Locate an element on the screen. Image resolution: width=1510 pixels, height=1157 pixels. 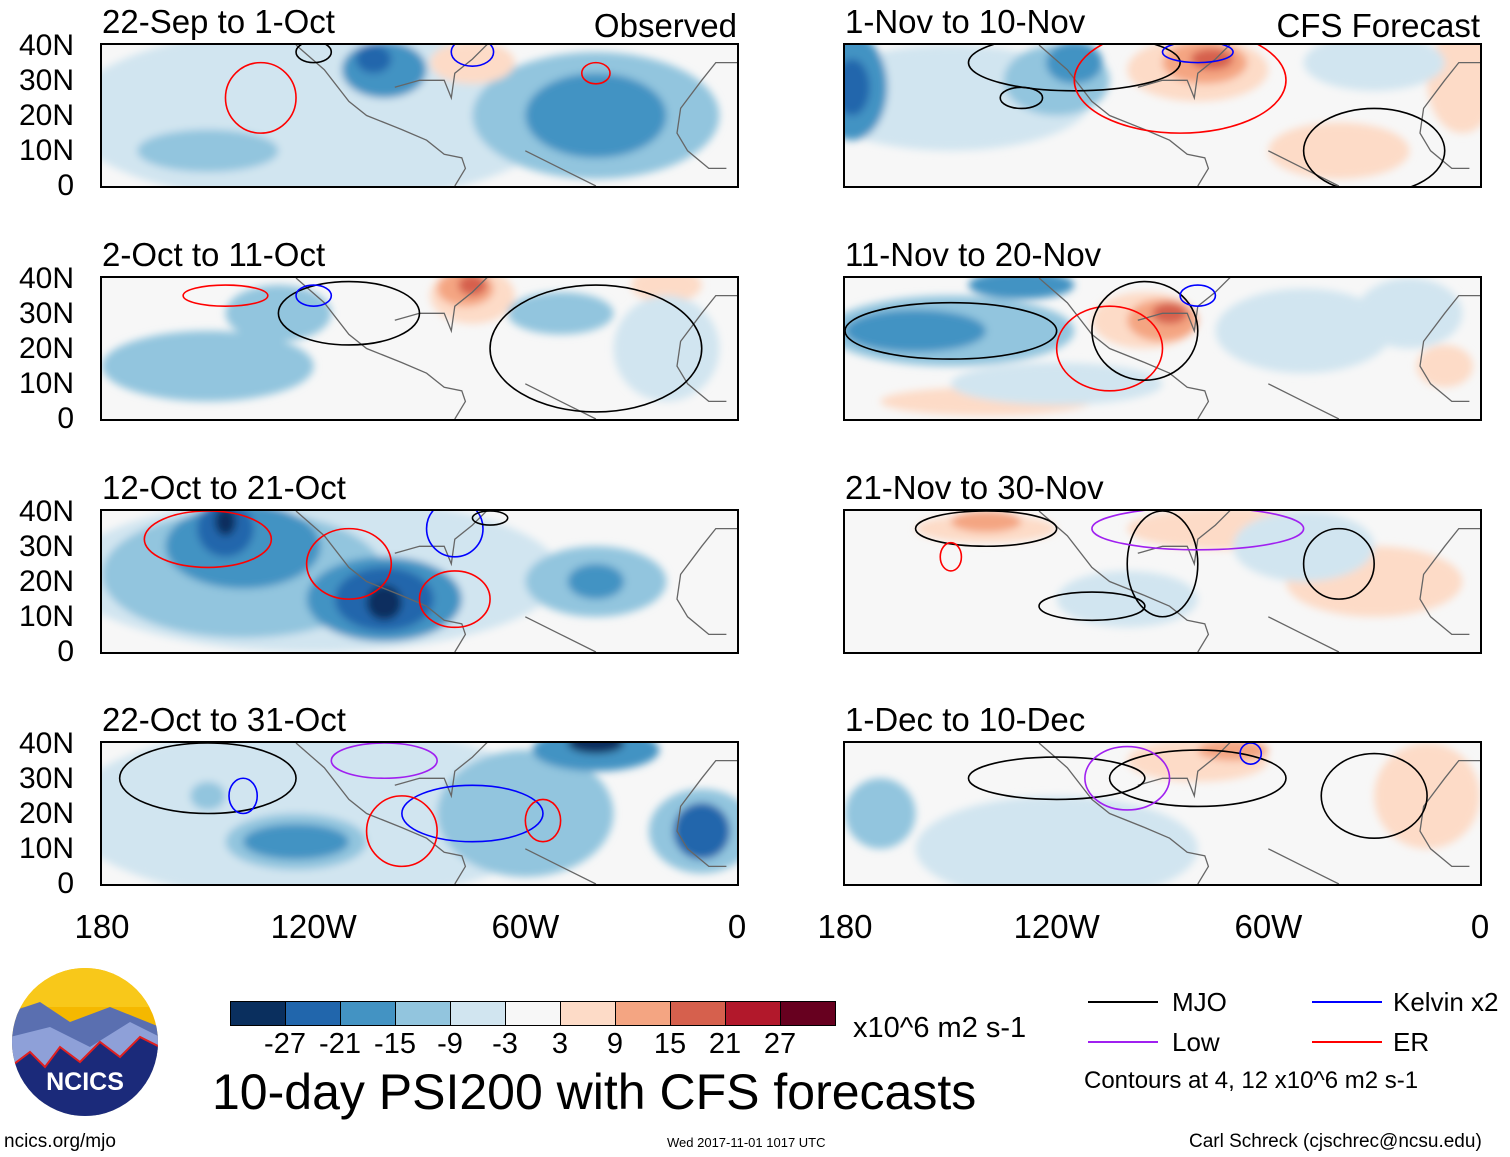
latitude-label: 30N is located at coordinates (46, 313).